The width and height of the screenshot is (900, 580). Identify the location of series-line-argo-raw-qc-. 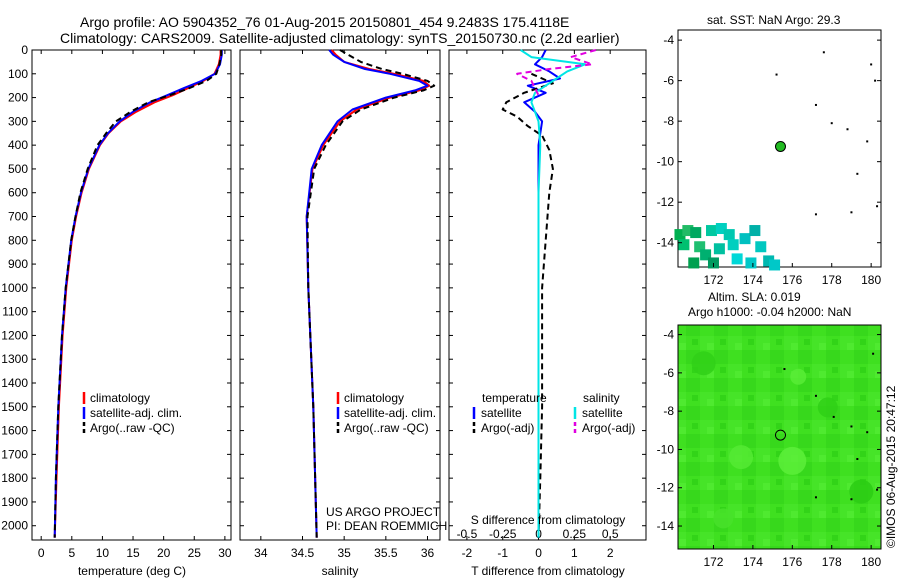
(371, 293).